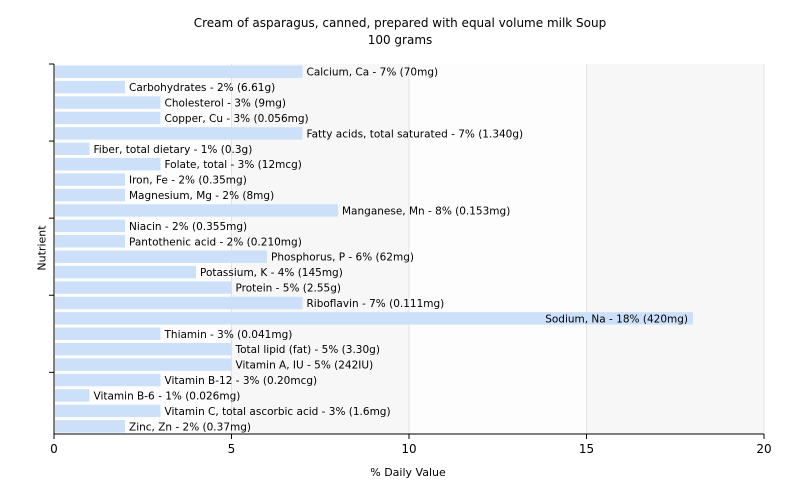 The image size is (800, 500). Describe the element at coordinates (408, 472) in the screenshot. I see `x-axis-label: % Daily Value` at that location.